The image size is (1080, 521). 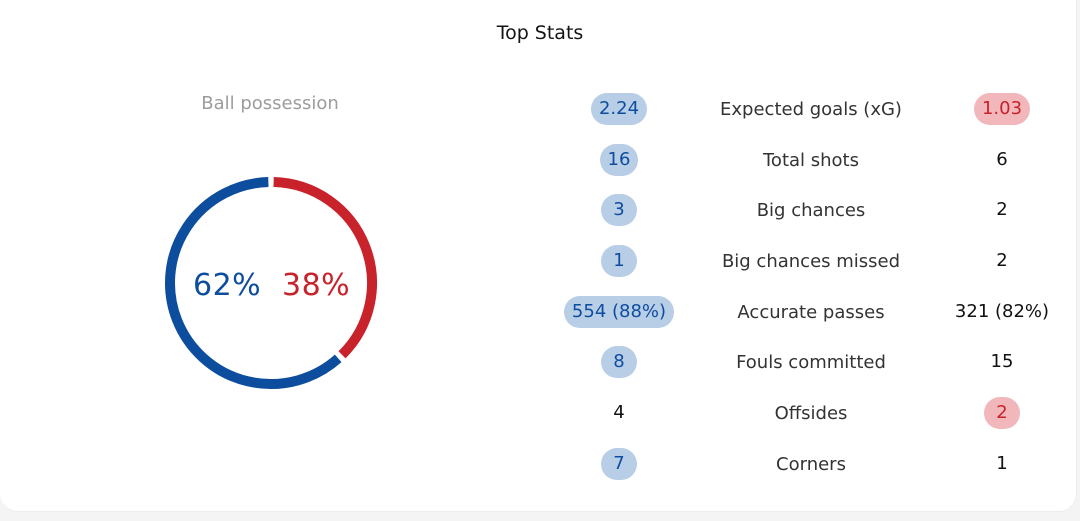 I want to click on stat-home-value: 1, so click(x=619, y=261).